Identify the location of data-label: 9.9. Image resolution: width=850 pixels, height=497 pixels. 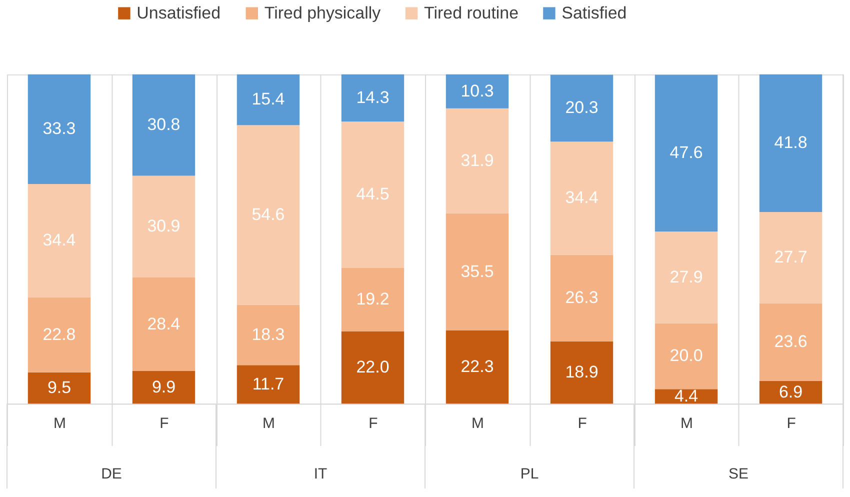
(164, 386).